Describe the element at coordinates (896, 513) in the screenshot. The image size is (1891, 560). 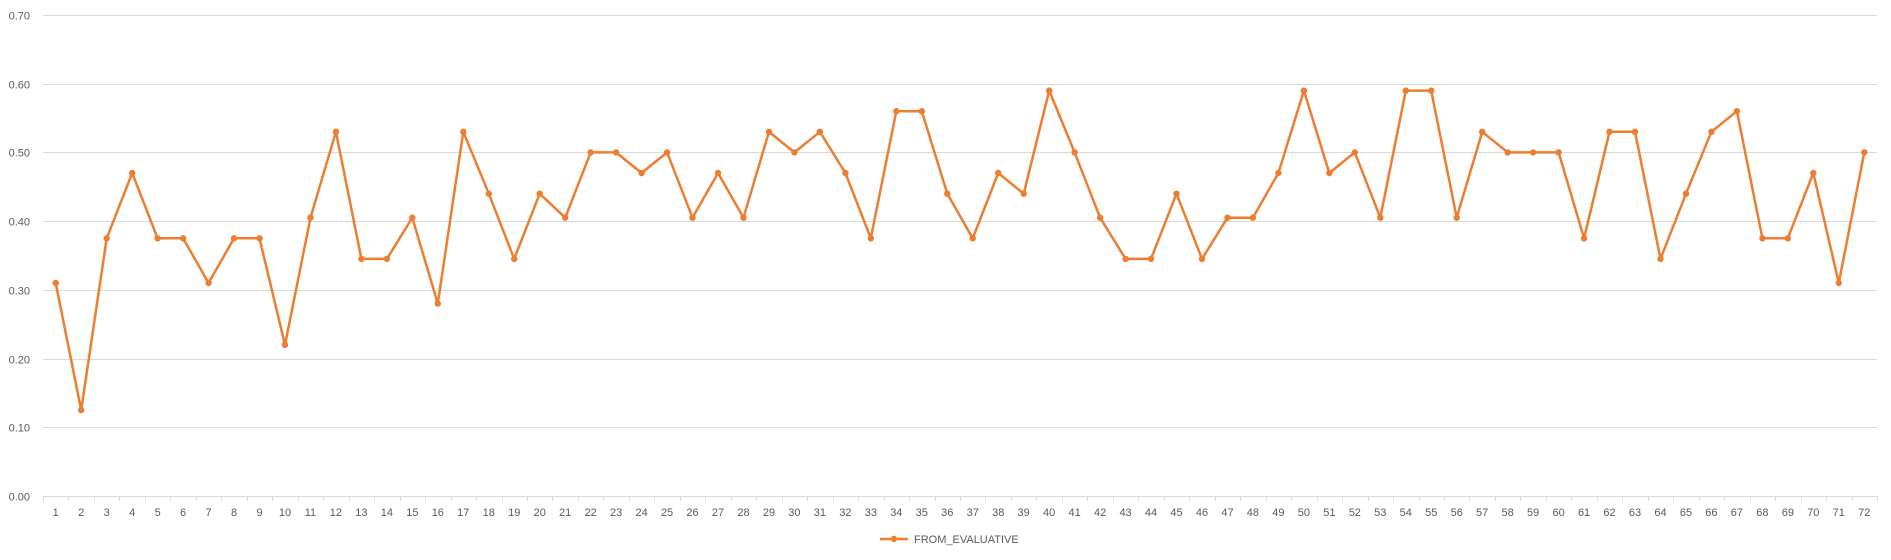
I see `x-tick-label: 34` at that location.